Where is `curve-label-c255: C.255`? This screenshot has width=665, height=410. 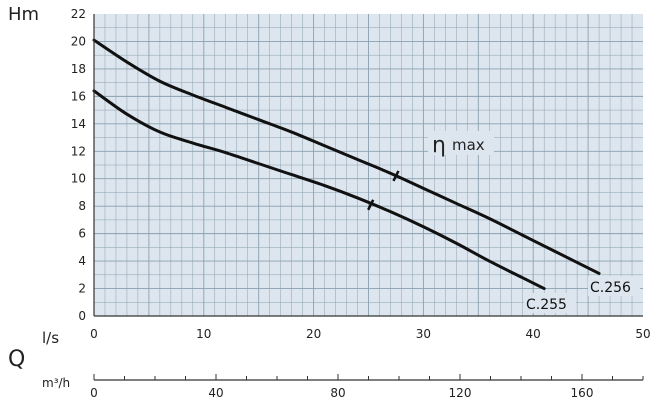
curve-label-c255: C.255 is located at coordinates (546, 305).